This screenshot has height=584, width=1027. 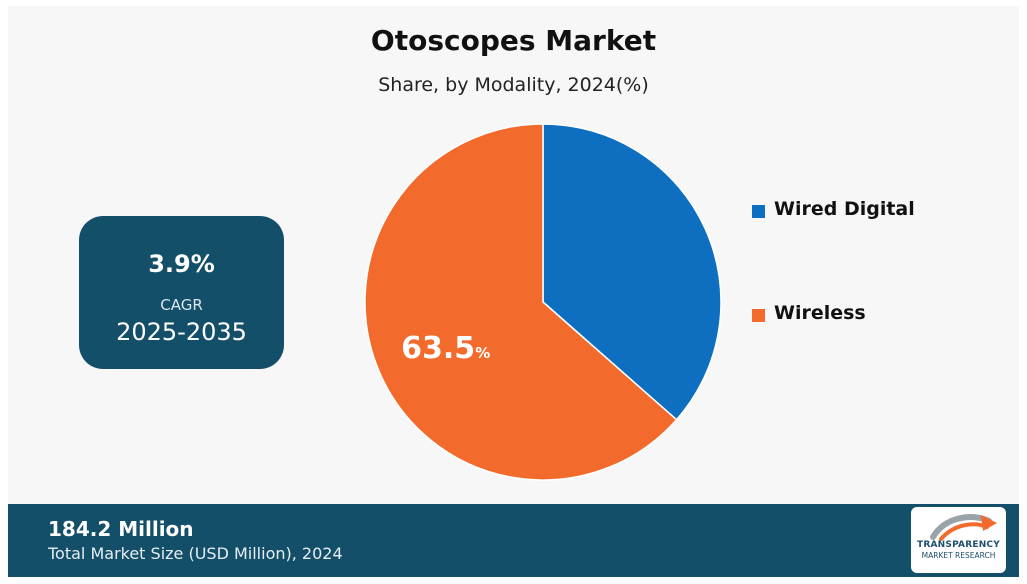 I want to click on company-logo: TRANSPARENCY MARKET RESEARCH, so click(x=958, y=540).